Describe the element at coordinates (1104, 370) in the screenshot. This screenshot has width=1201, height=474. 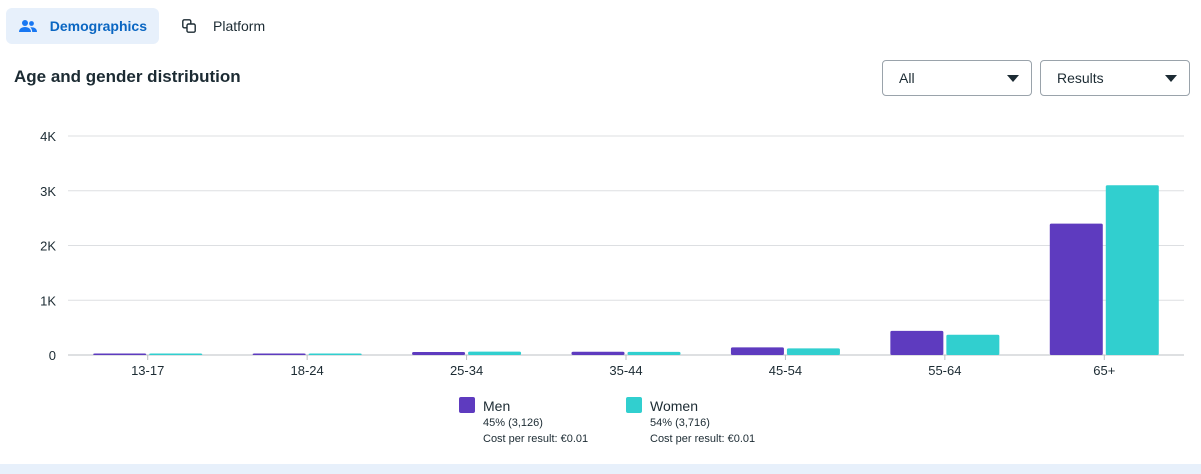
I see `x-tick-label: 65+` at that location.